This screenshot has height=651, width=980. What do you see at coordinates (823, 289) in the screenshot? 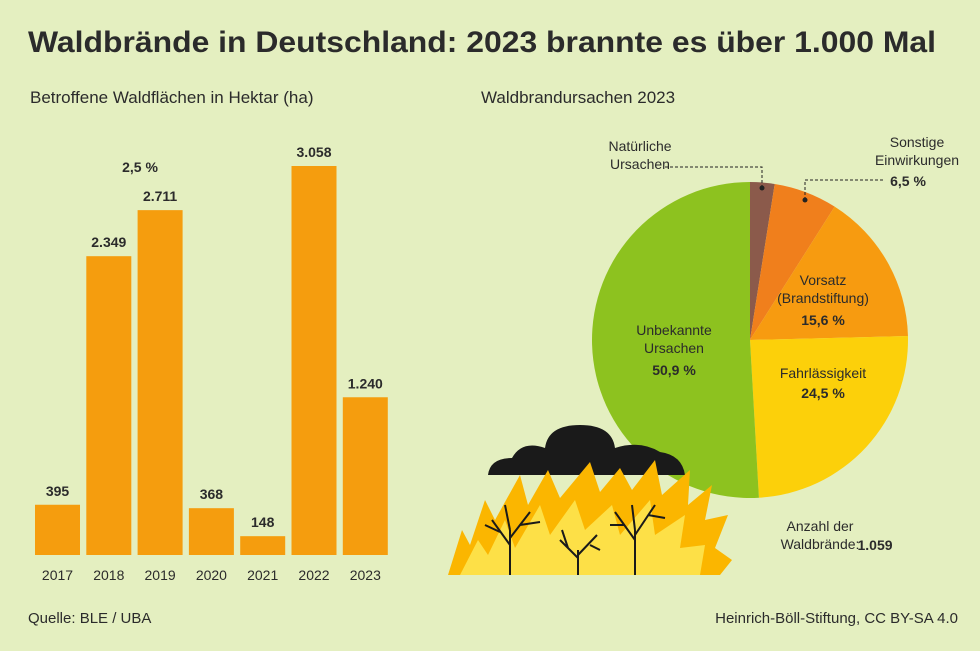
I see `slice-name: Vorsatz (Brandstiftung)` at bounding box center [823, 289].